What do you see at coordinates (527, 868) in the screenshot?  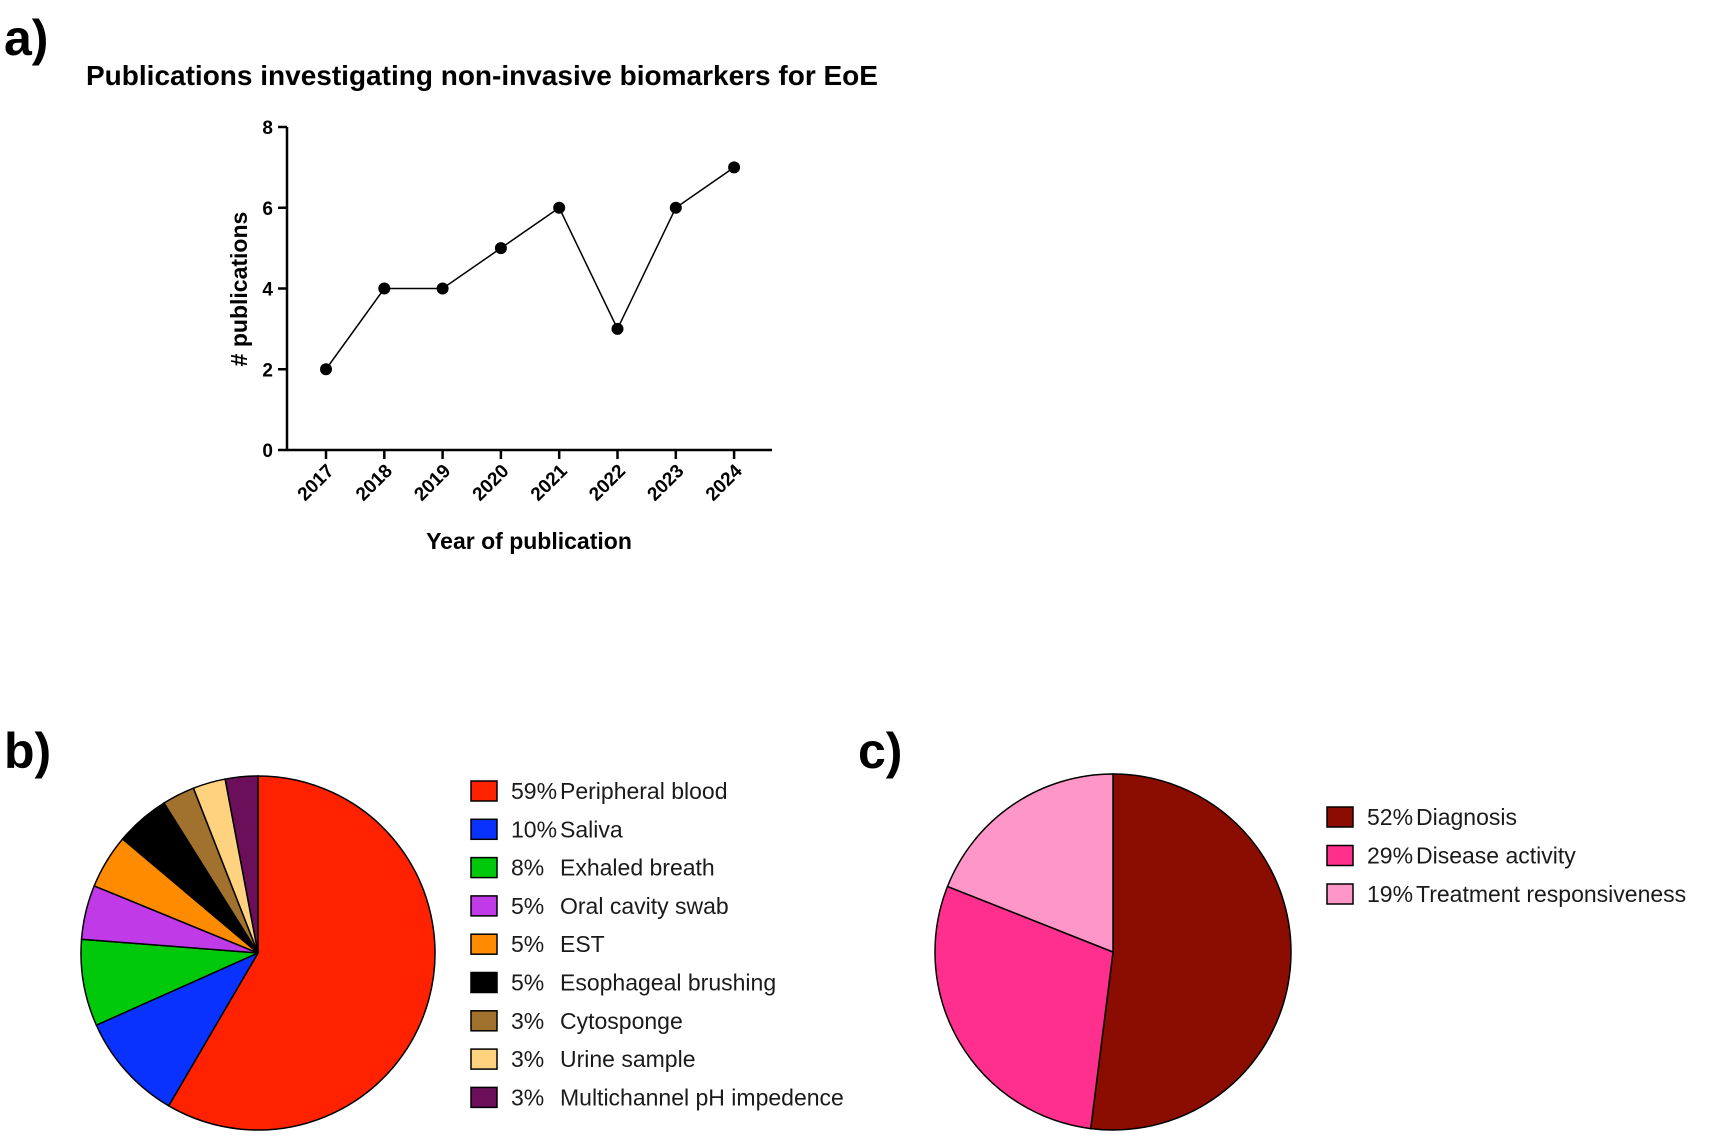 I see `legend-percent: 8%` at bounding box center [527, 868].